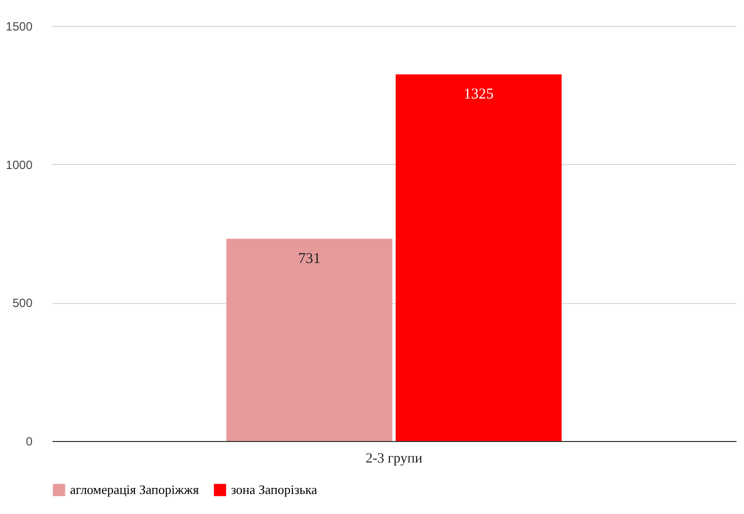 This screenshot has width=744, height=514. I want to click on legend-label: агломерація Запоріжжя, so click(134, 489).